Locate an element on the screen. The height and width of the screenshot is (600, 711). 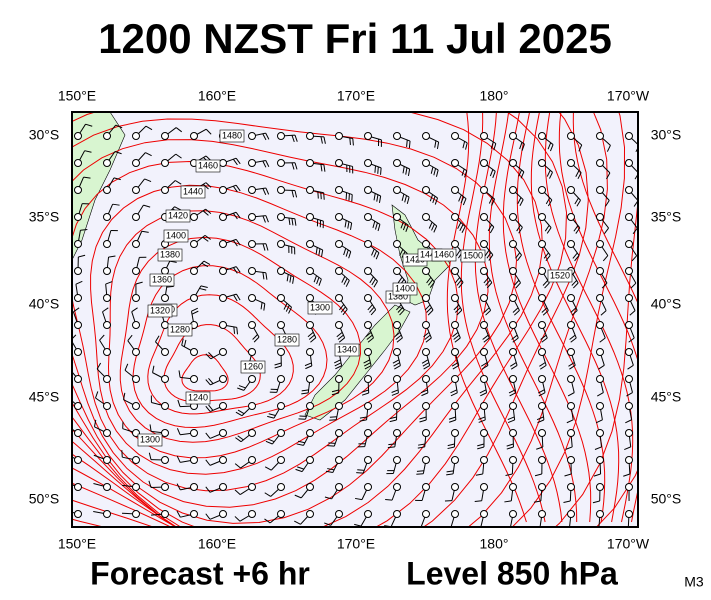
contour-label: 1440 is located at coordinates (193, 191).